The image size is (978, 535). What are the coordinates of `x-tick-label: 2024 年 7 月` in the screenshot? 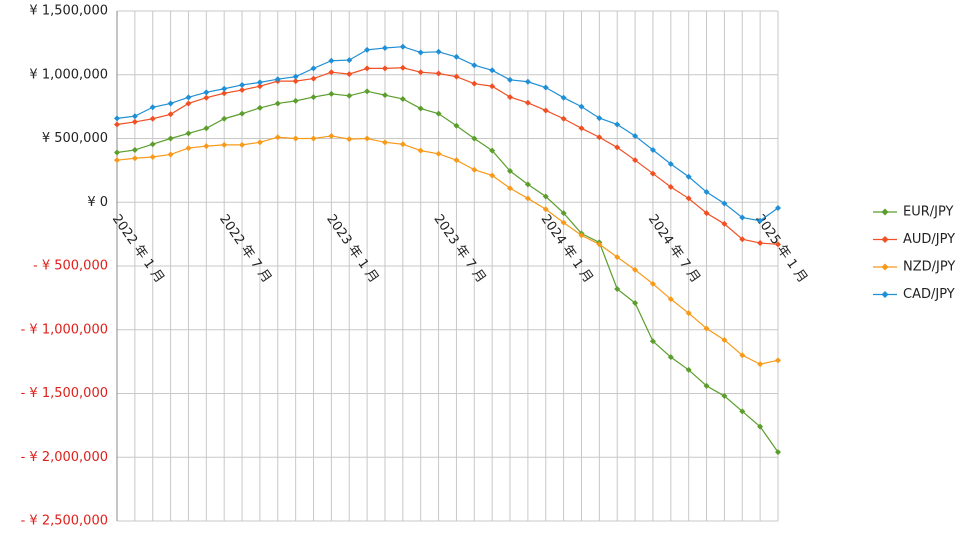 It's located at (674, 249).